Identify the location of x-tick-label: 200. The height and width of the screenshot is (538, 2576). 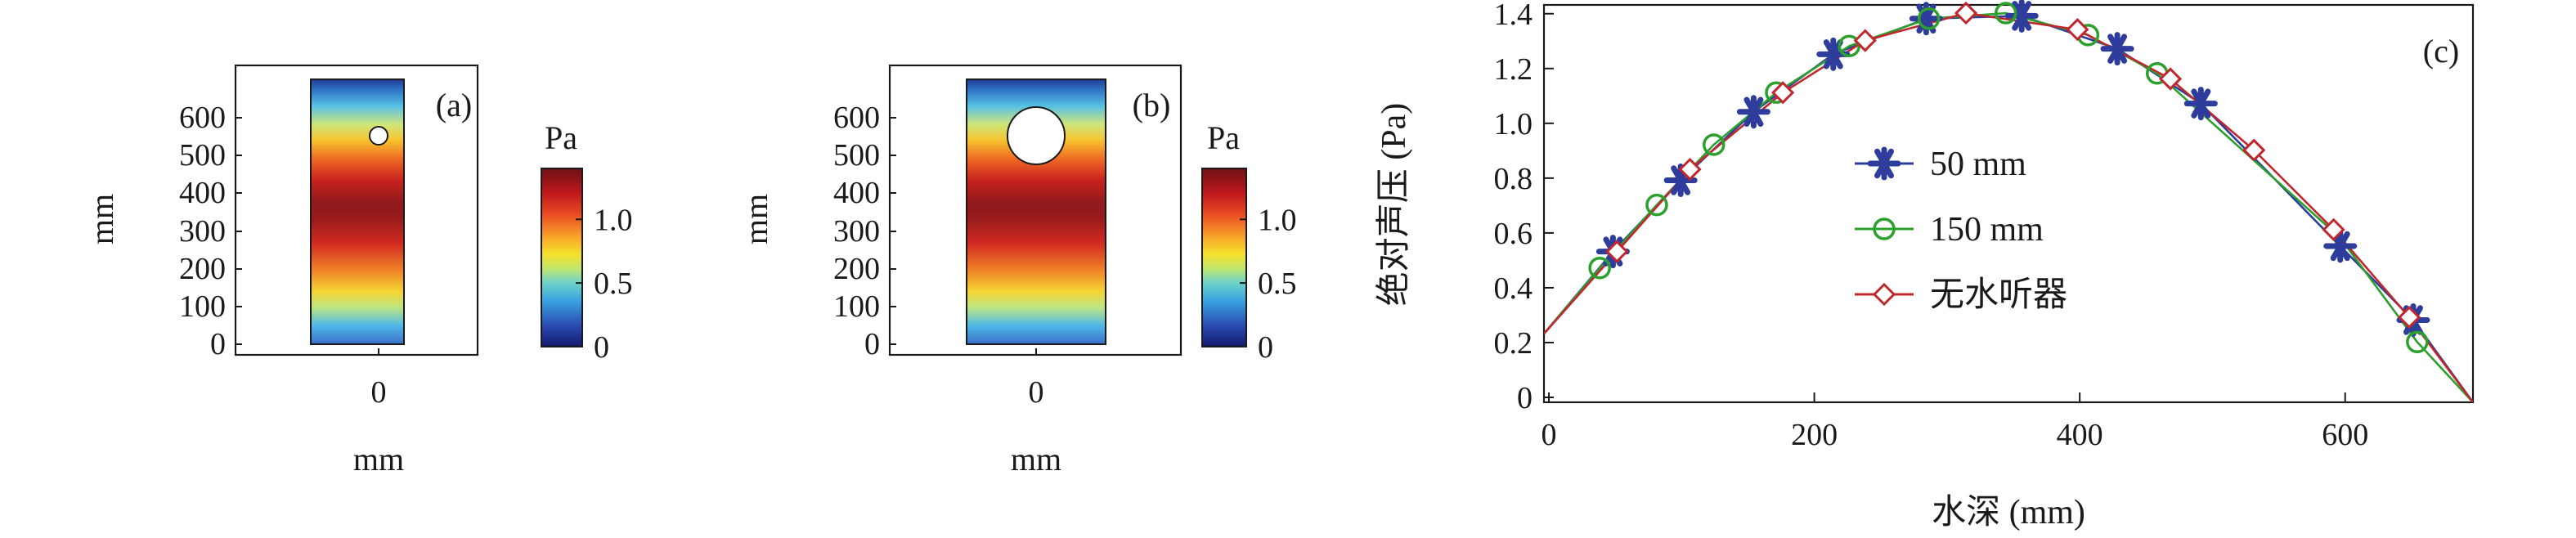
(1814, 435).